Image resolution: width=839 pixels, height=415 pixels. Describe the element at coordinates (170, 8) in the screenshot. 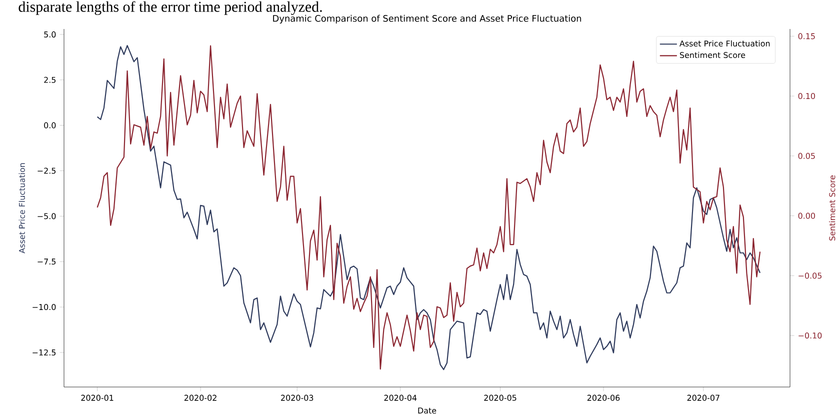

I see `text: disparate lengths of the error time period analyzed.` at that location.